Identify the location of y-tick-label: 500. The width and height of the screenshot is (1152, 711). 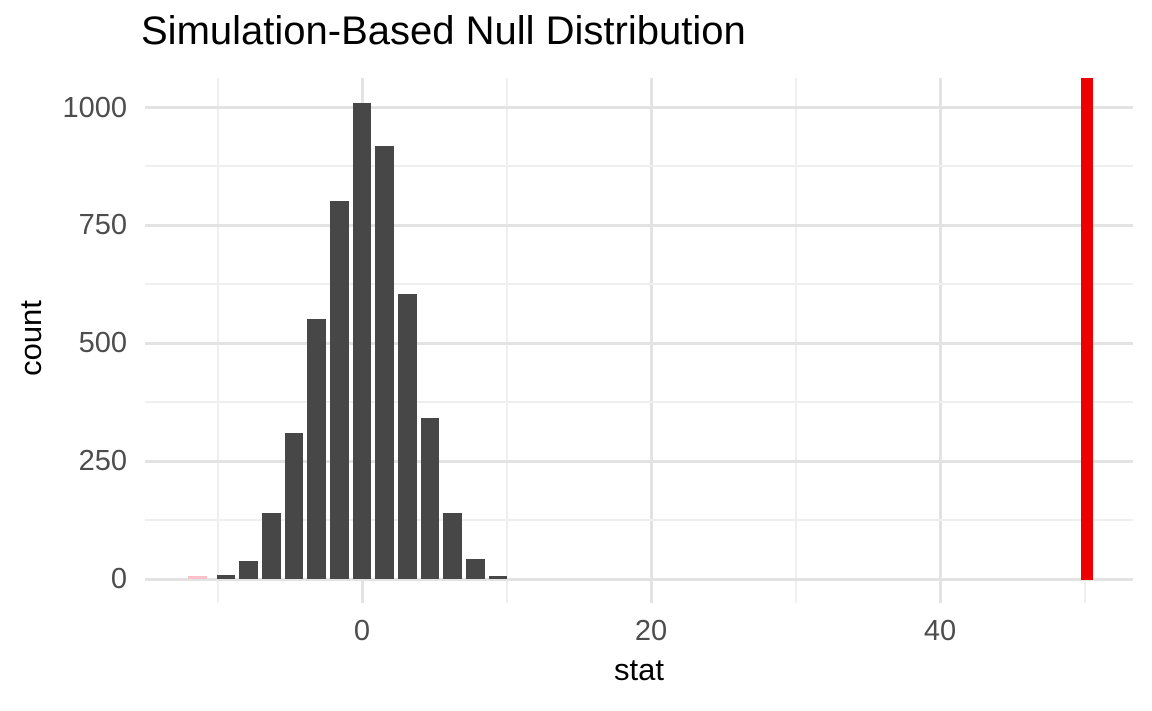
(102, 343).